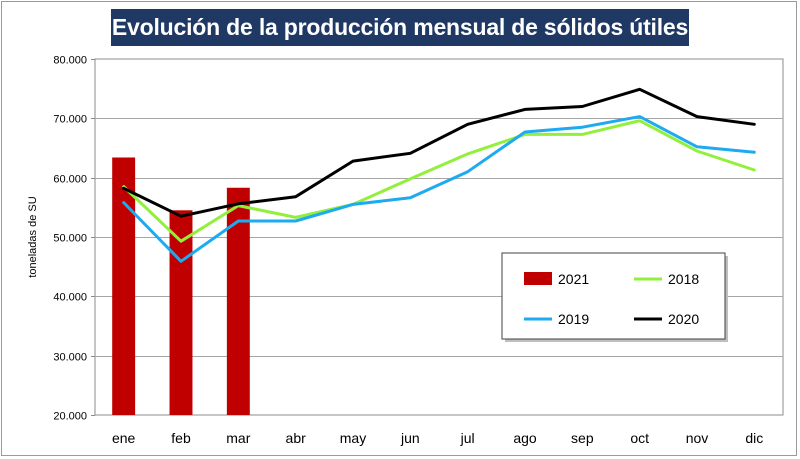 The width and height of the screenshot is (800, 459). I want to click on bar-2021-ene, so click(124, 286).